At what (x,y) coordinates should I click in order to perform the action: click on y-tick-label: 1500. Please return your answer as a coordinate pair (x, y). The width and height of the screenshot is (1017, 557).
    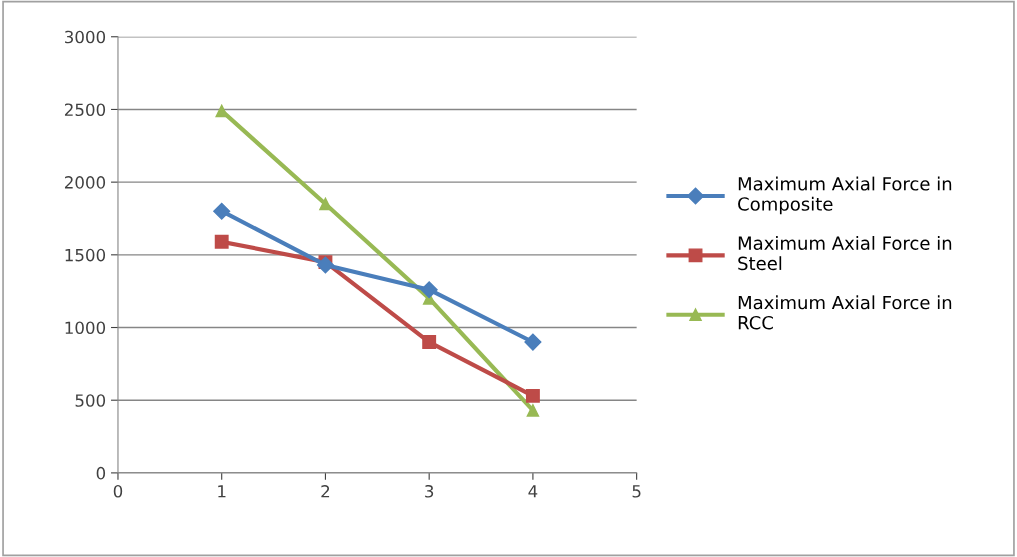
    Looking at the image, I should click on (85, 255).